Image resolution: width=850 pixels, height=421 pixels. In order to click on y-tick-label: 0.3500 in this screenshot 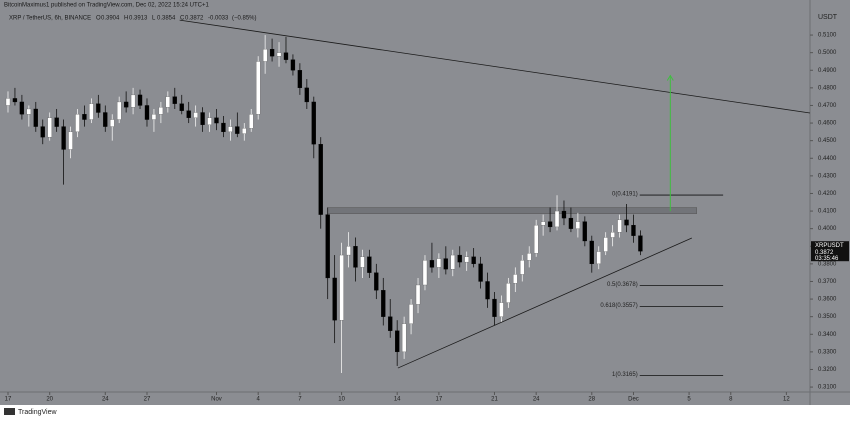, I will do `click(827, 317)`.